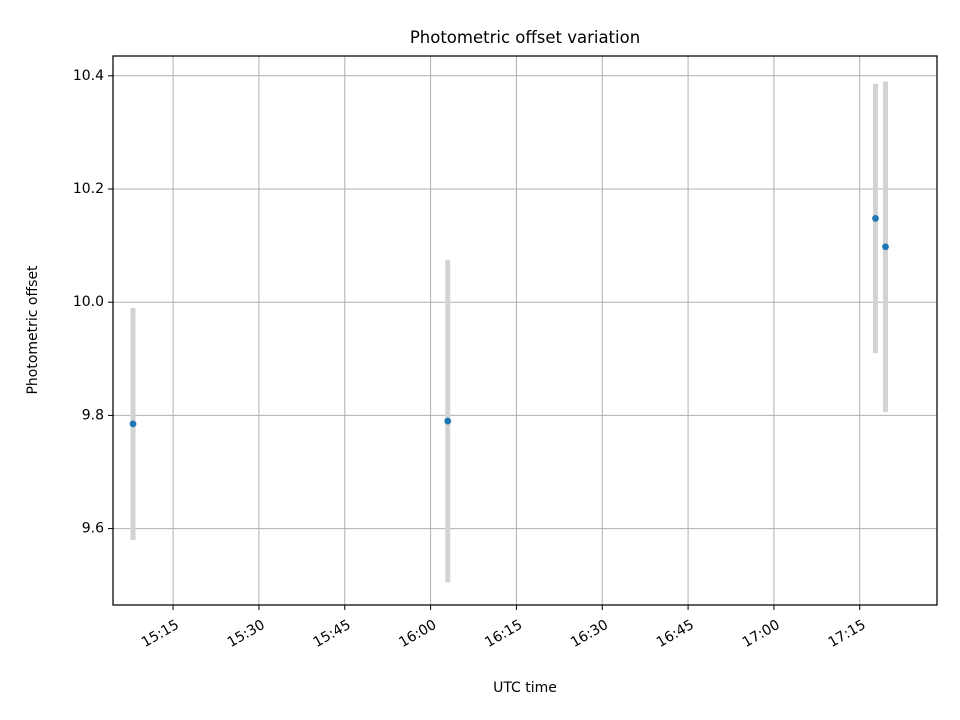  What do you see at coordinates (33, 330) in the screenshot?
I see `y-axis-label: Photometric offset` at bounding box center [33, 330].